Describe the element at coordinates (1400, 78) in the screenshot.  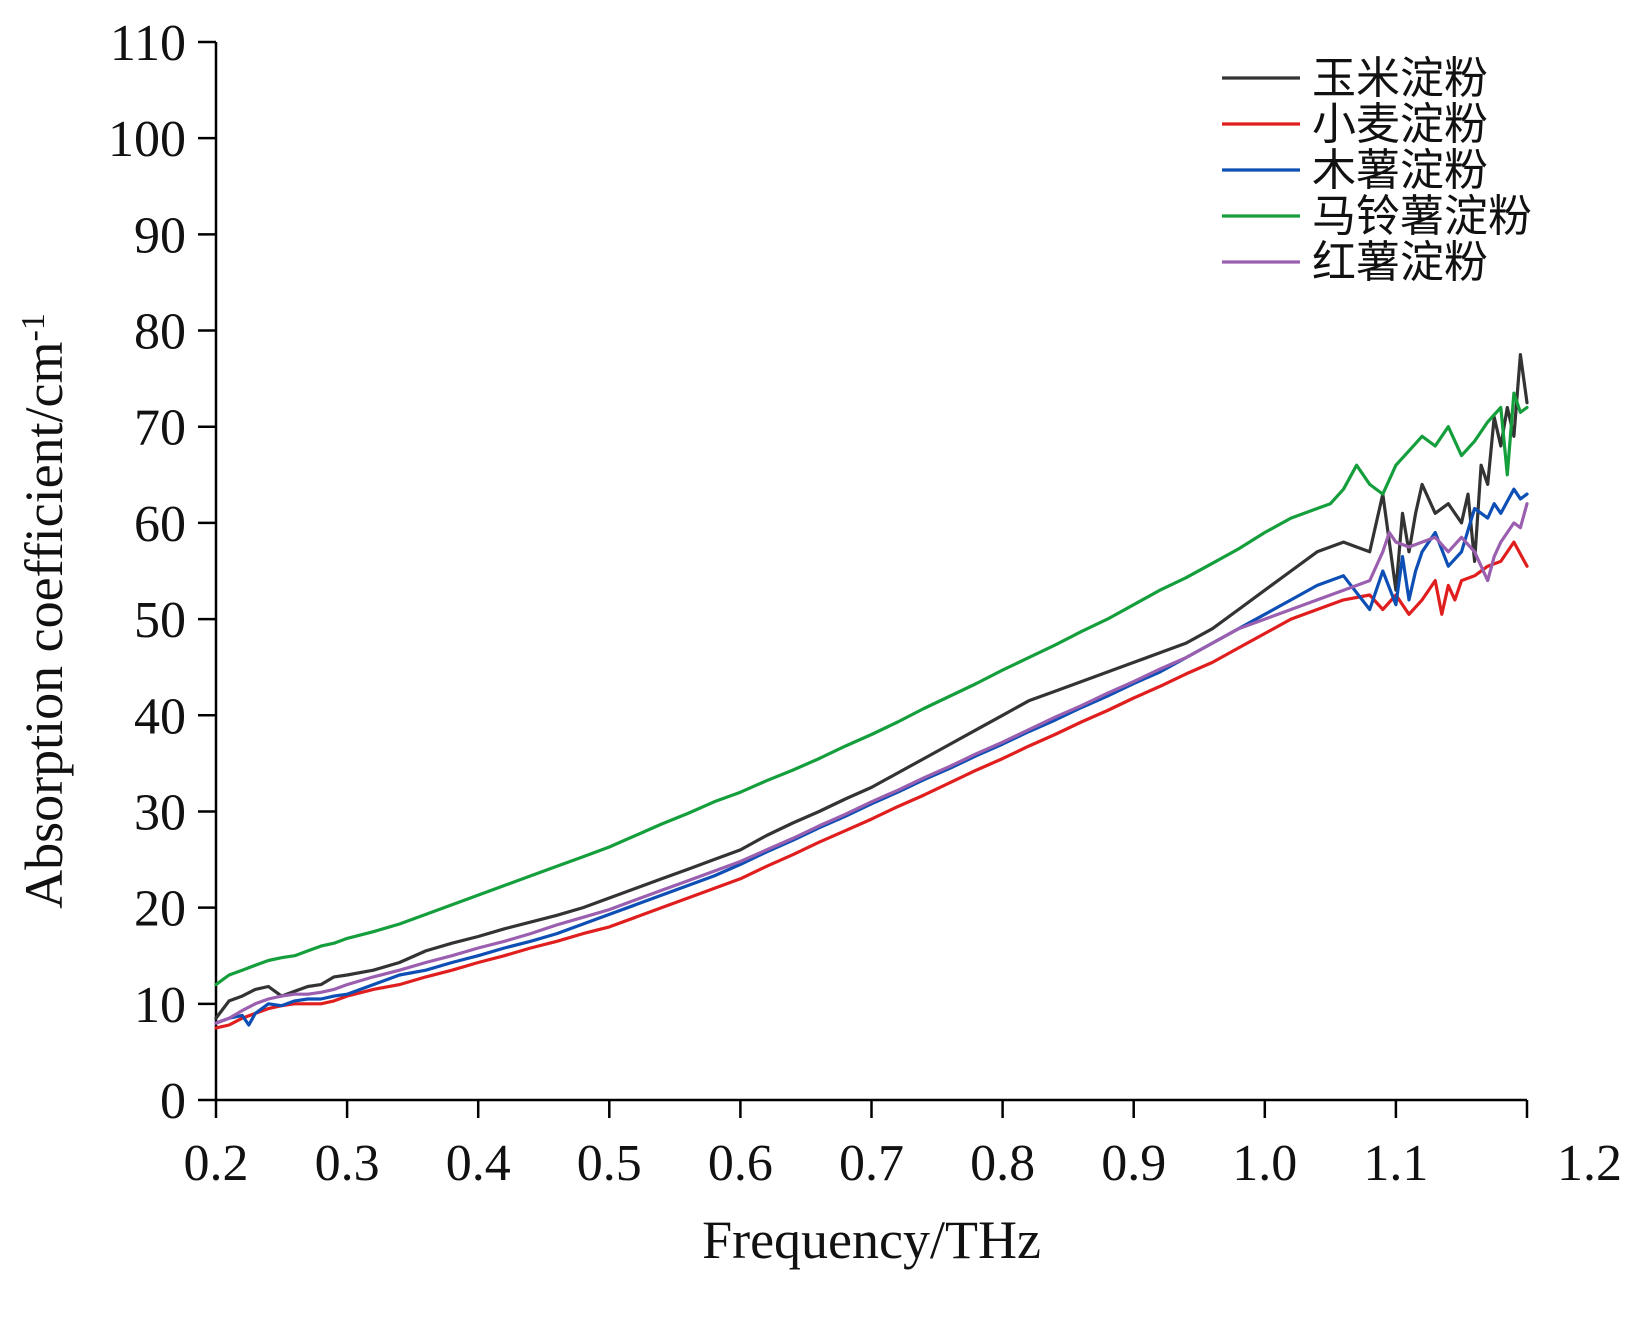
I see `legend-label-1: 玉米淀粉` at that location.